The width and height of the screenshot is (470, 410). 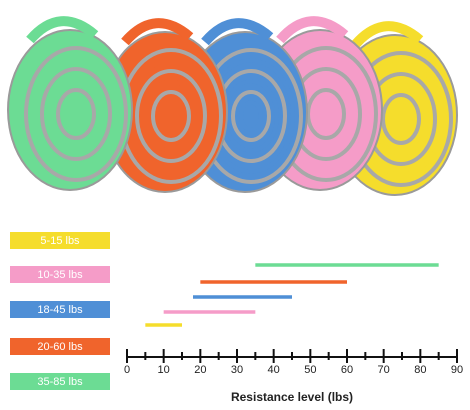 I want to click on legend-label: 35-85 lbs, so click(x=60, y=382).